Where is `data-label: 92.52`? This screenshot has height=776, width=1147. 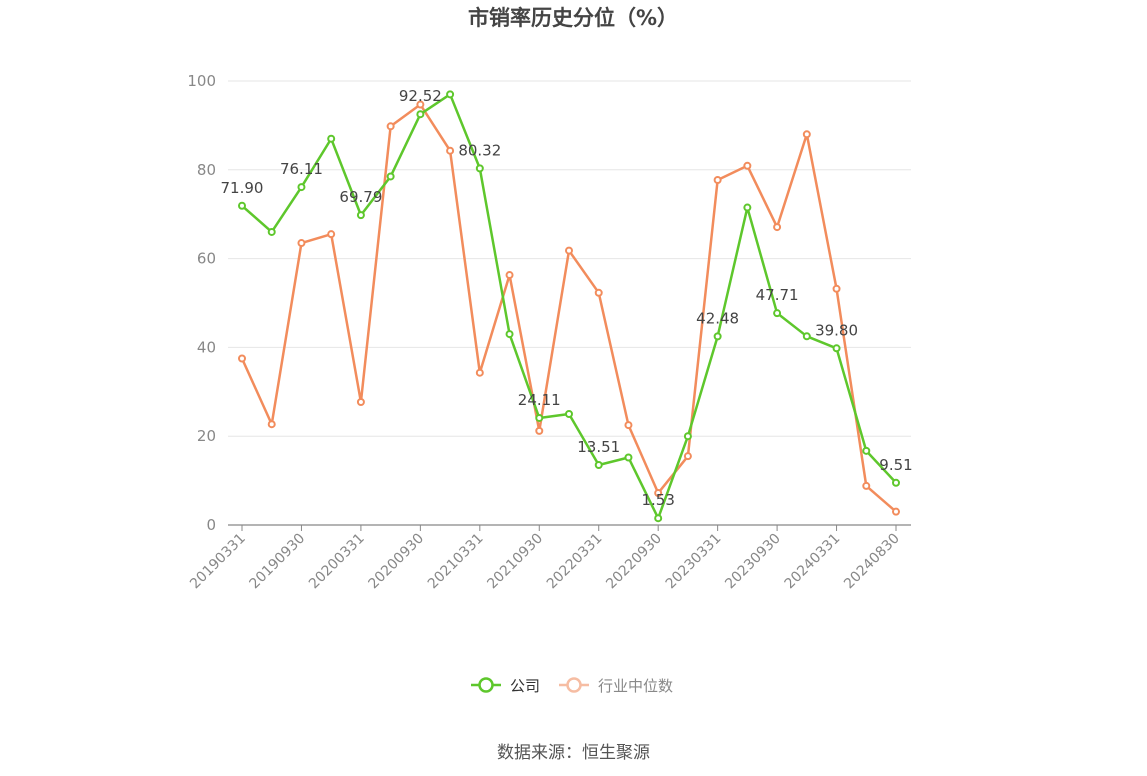 data-label: 92.52 is located at coordinates (420, 96).